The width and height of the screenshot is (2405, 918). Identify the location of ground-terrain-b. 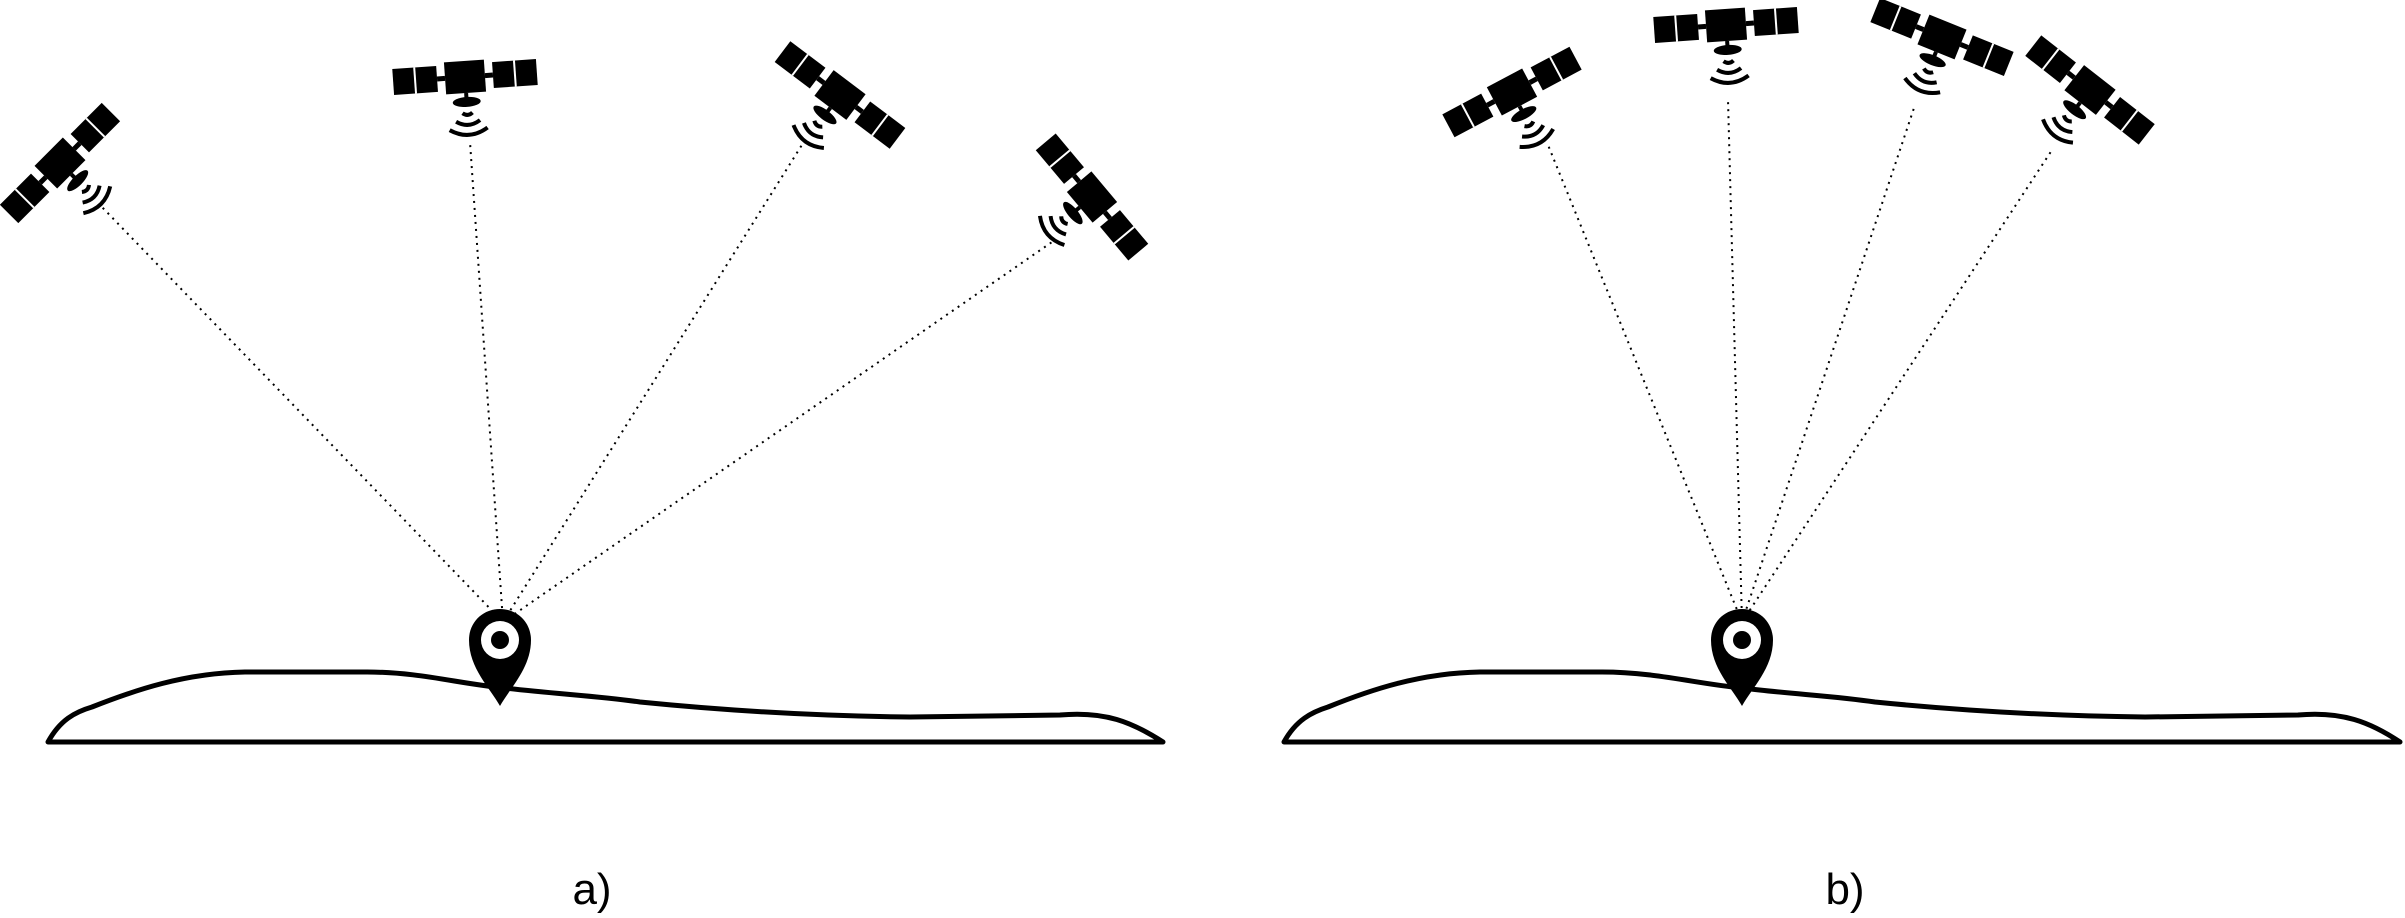
(1842, 707).